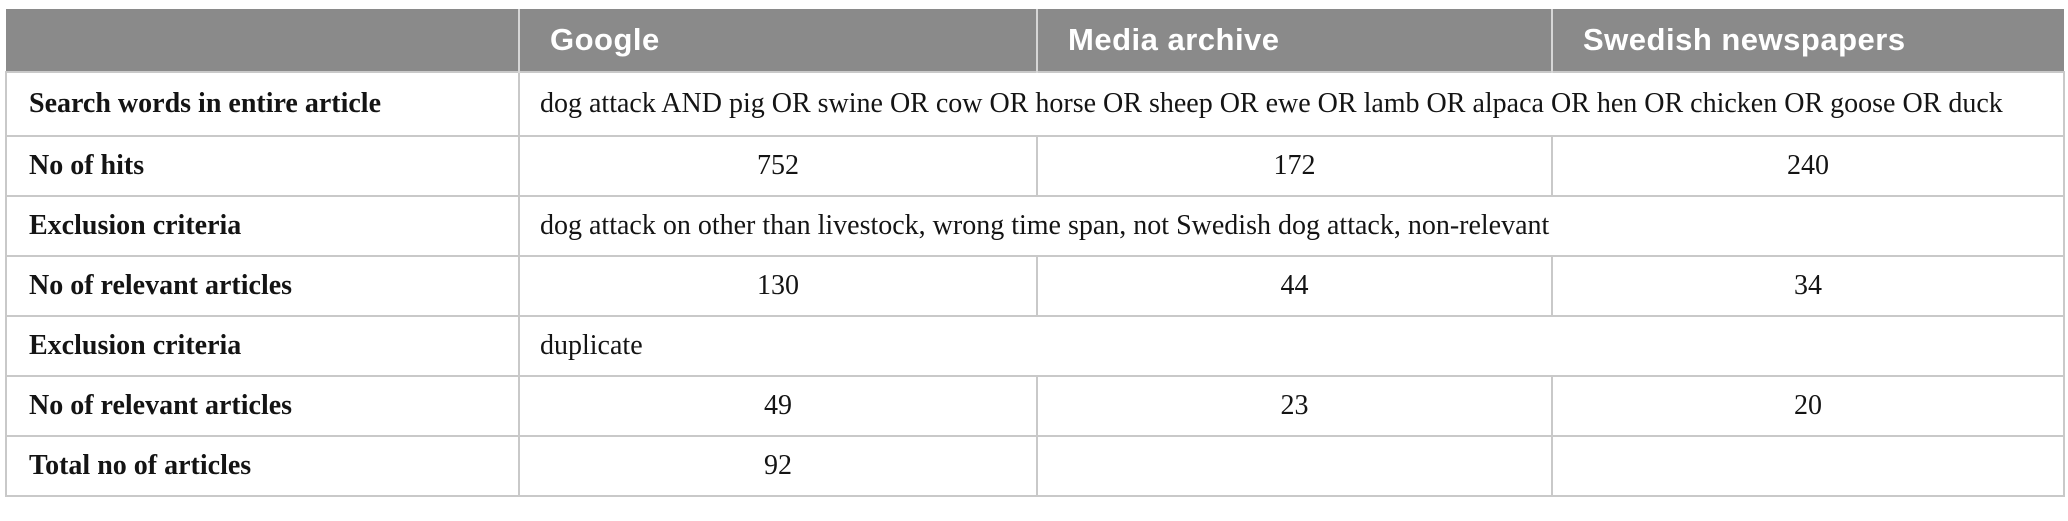 This screenshot has height=521, width=2068. Describe the element at coordinates (262, 104) in the screenshot. I see `row-label: Search words in entire article` at that location.